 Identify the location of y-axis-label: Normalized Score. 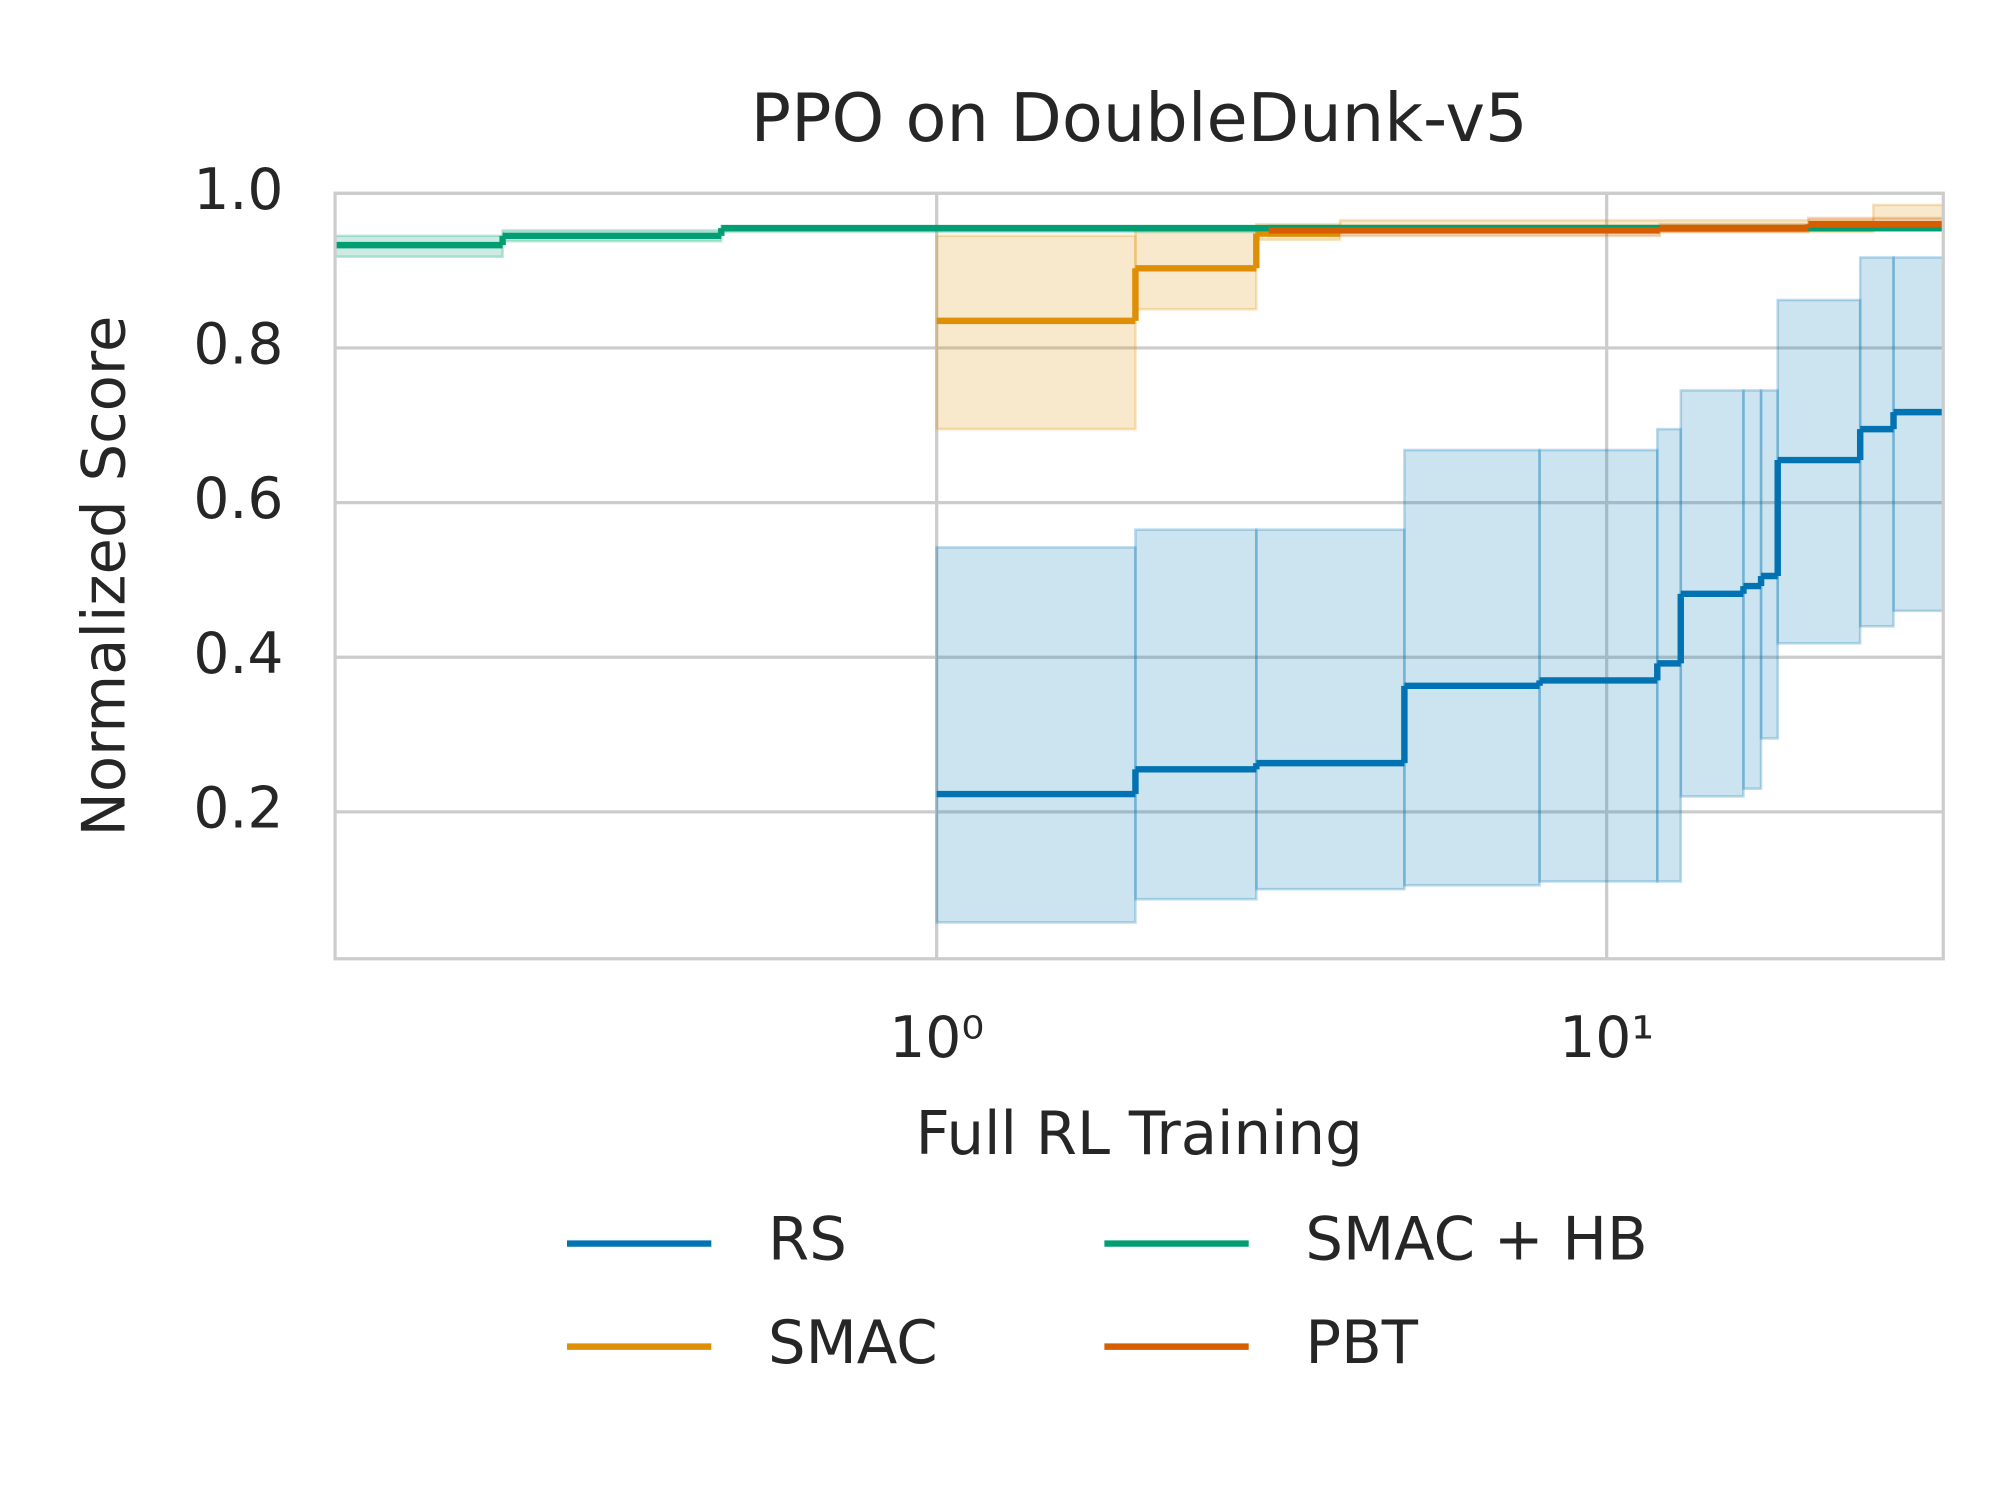
(103, 576).